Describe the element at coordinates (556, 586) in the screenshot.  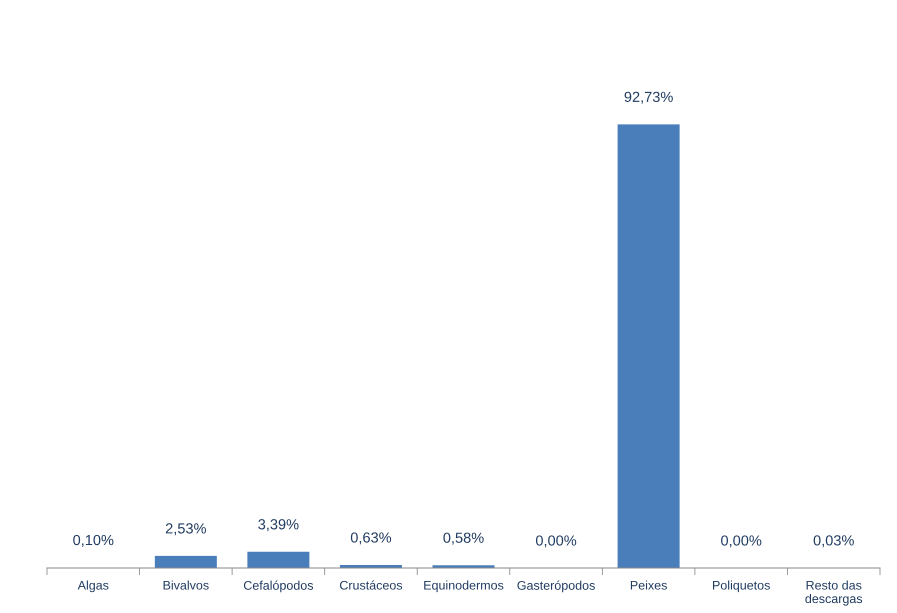
I see `x-tick-label: Gasterópodos` at that location.